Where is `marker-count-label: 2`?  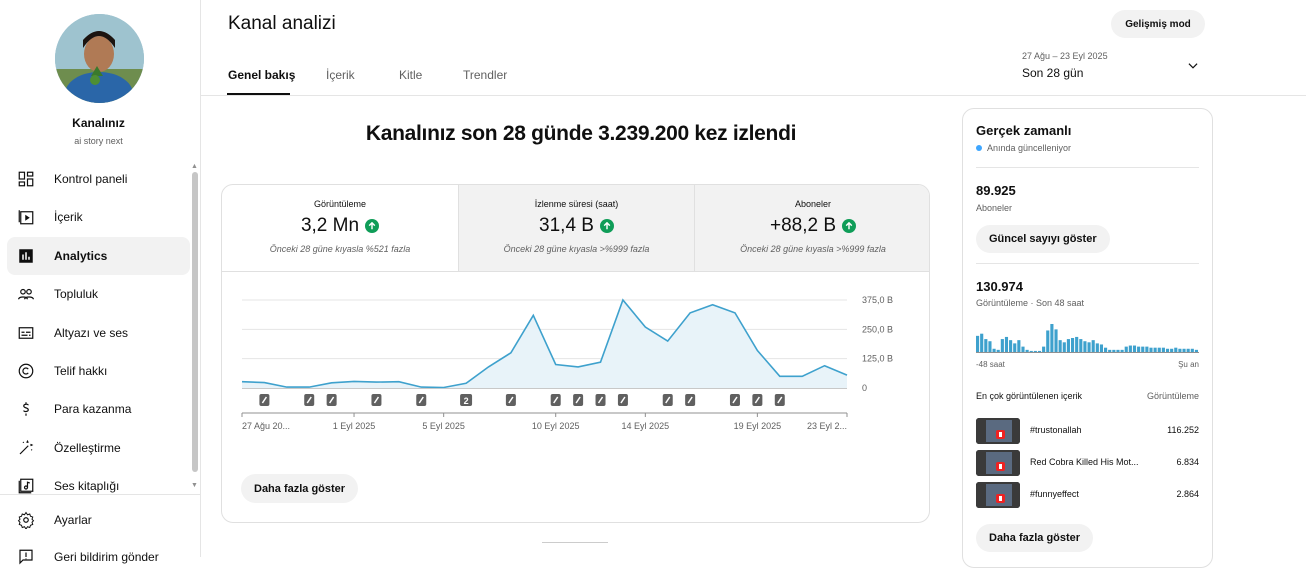
marker-count-label: 2 is located at coordinates (466, 401).